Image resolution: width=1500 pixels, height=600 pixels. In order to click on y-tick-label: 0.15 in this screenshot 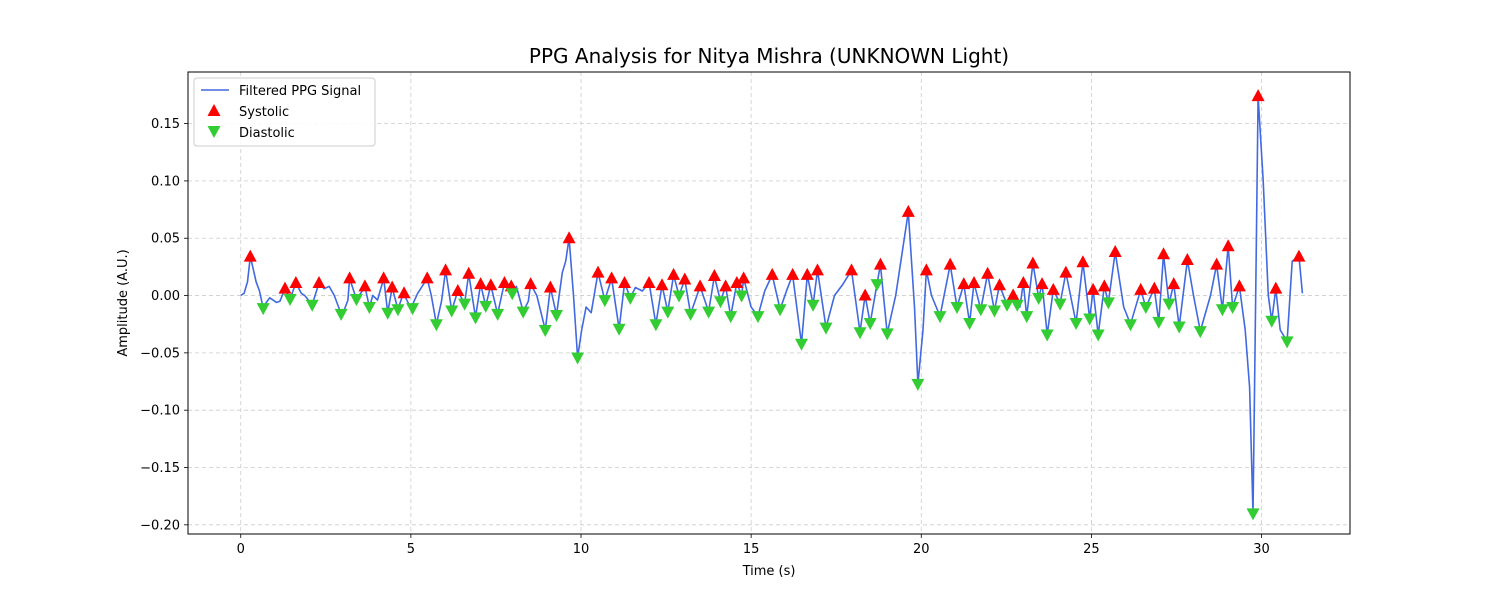, I will do `click(165, 124)`.